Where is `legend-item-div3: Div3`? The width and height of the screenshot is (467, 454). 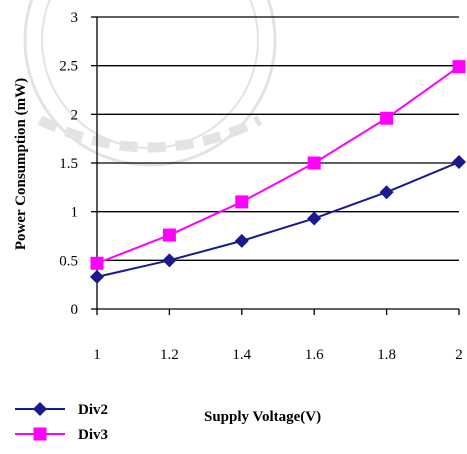
legend-item-div3: Div3 is located at coordinates (61, 435).